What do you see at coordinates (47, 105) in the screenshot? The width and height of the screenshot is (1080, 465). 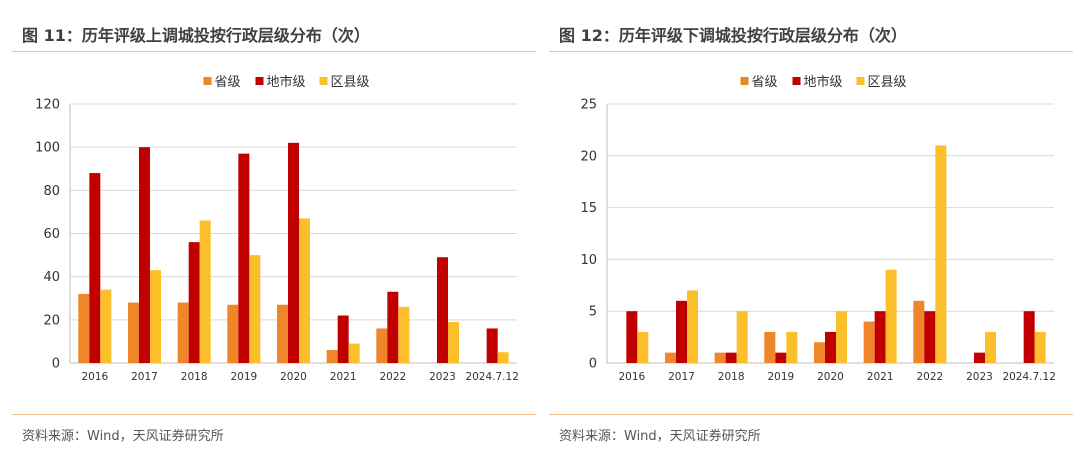 I see `y-tick-label: 120` at bounding box center [47, 105].